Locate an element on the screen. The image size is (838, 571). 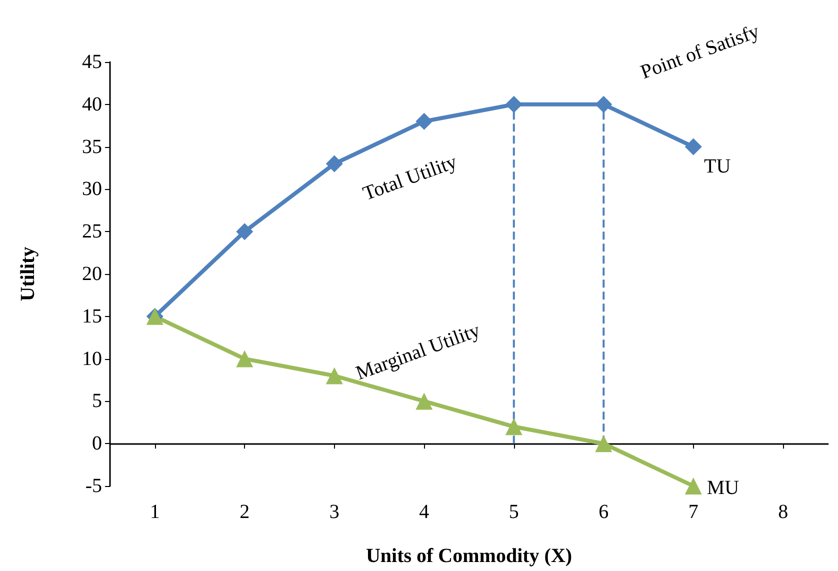
y-tick-label: 20 is located at coordinates (92, 274).